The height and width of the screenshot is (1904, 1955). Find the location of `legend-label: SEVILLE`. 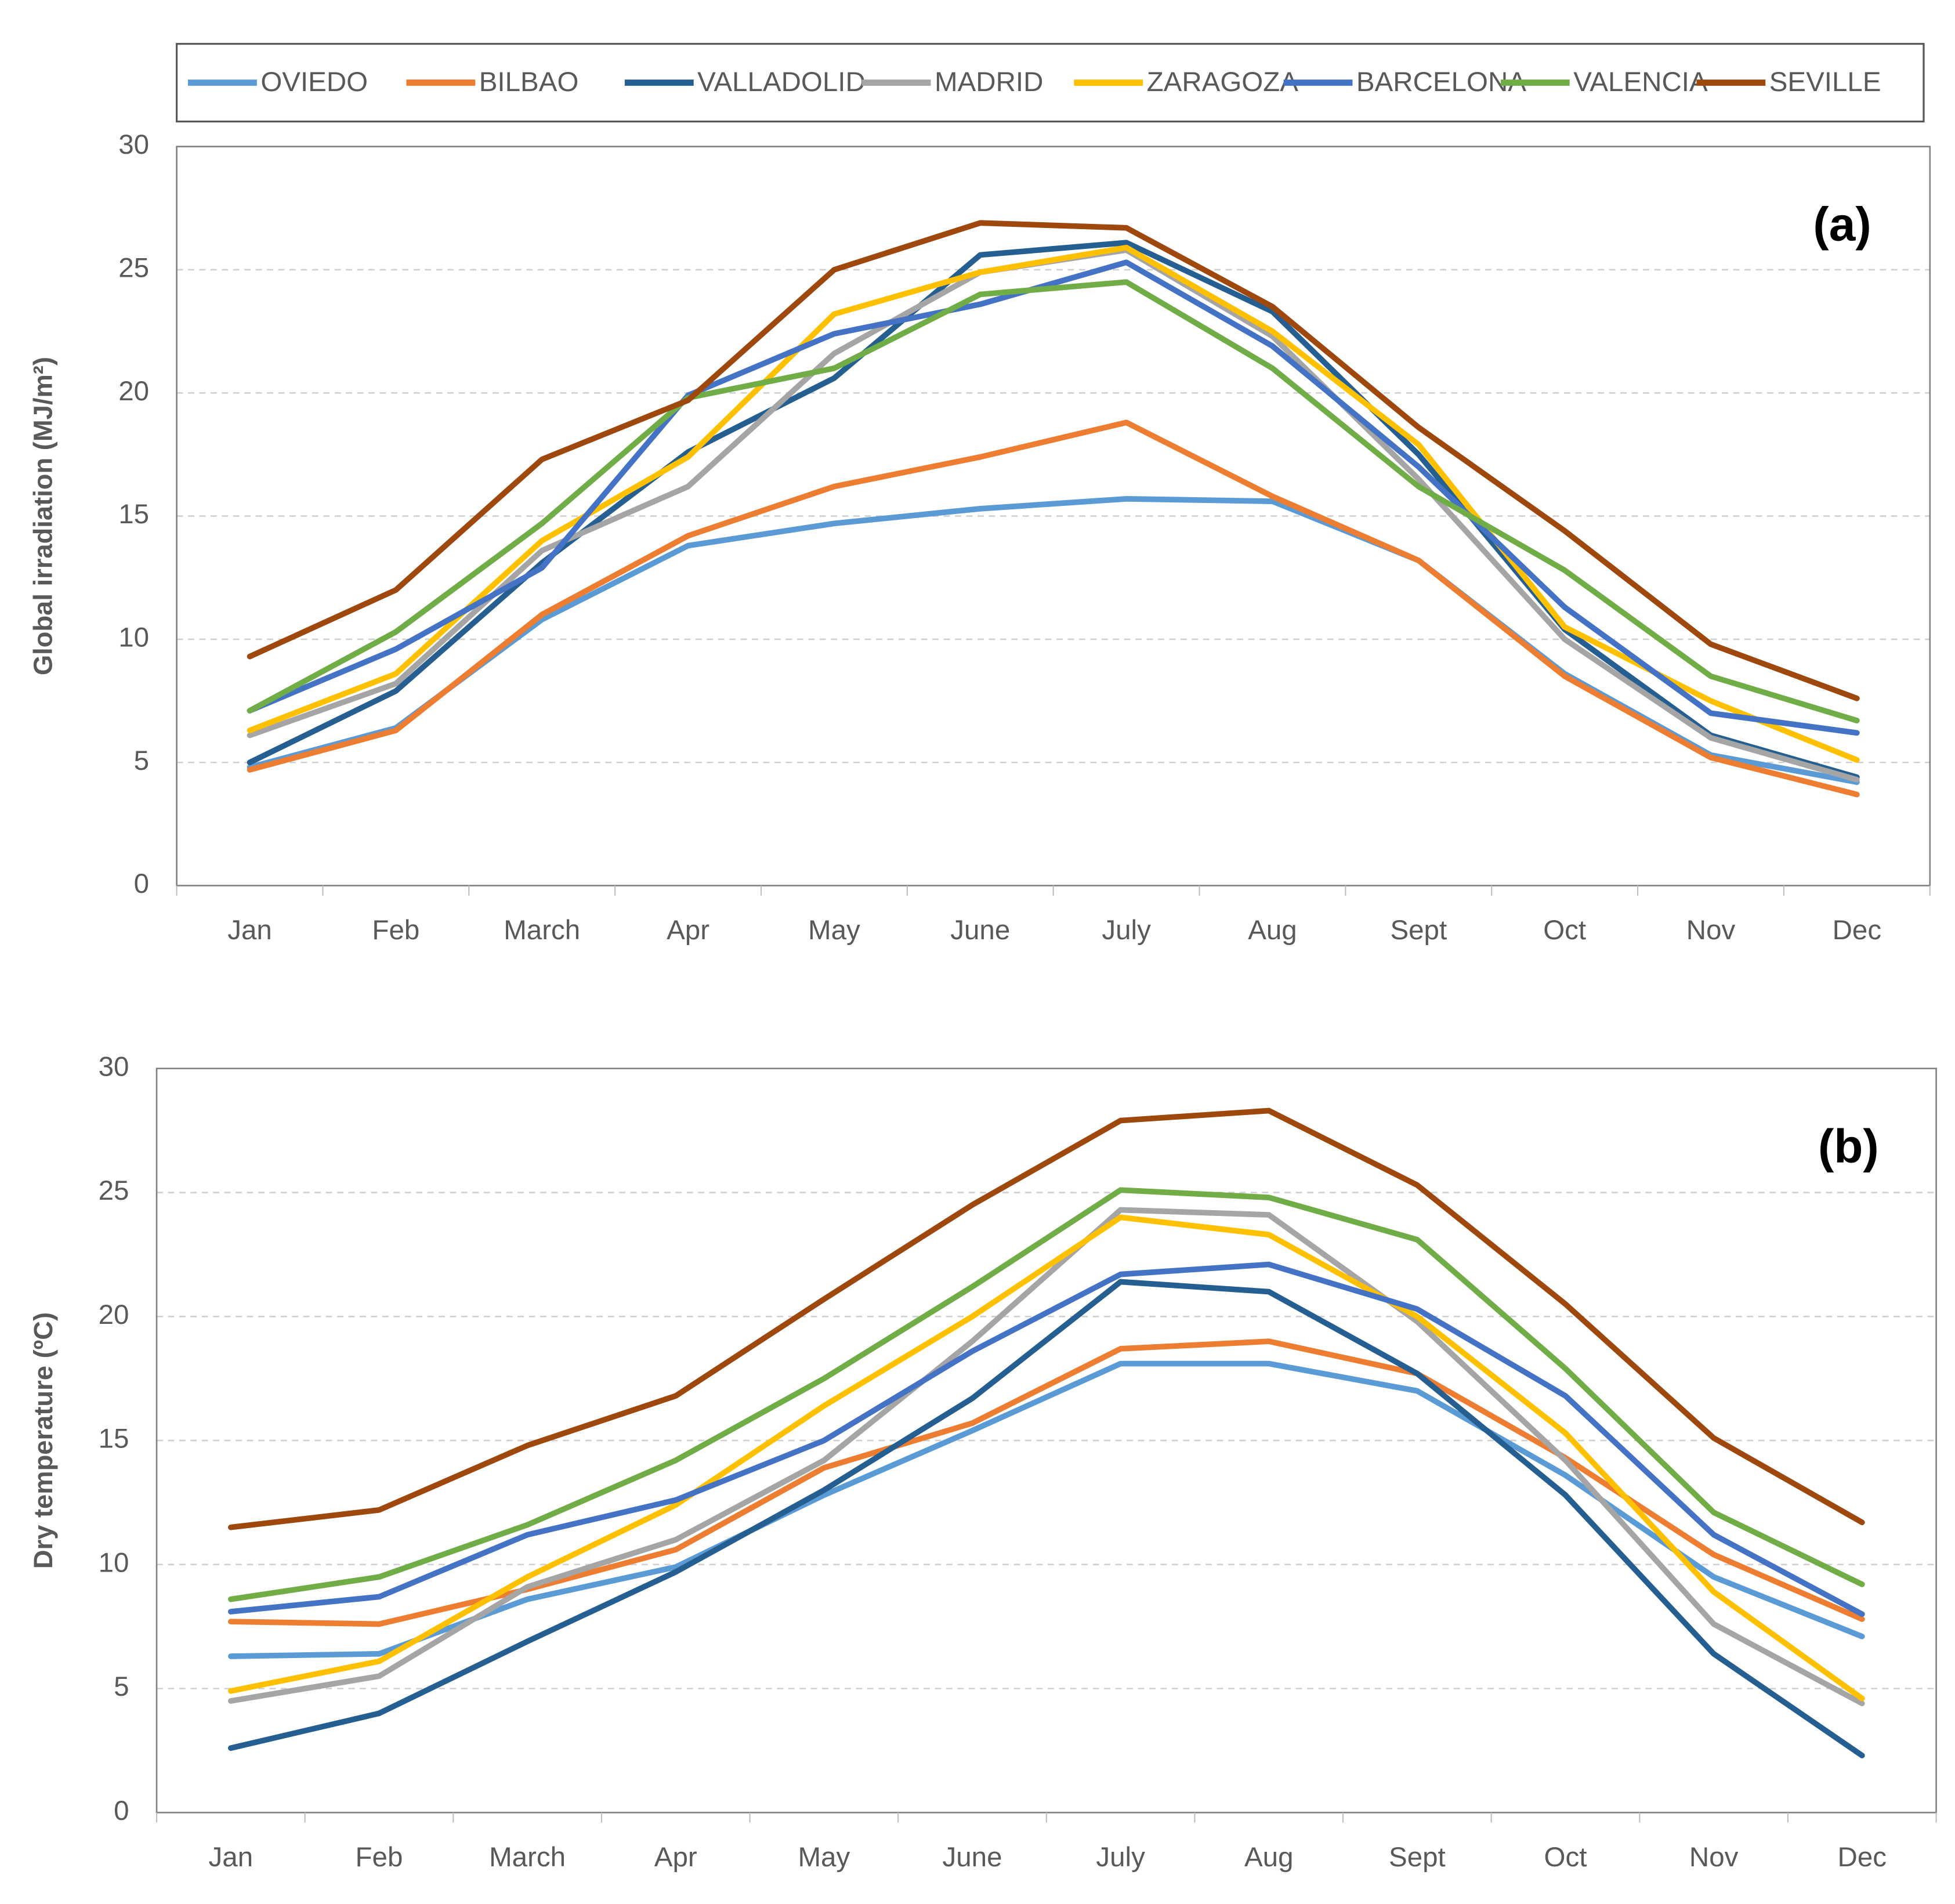

legend-label: SEVILLE is located at coordinates (1825, 82).